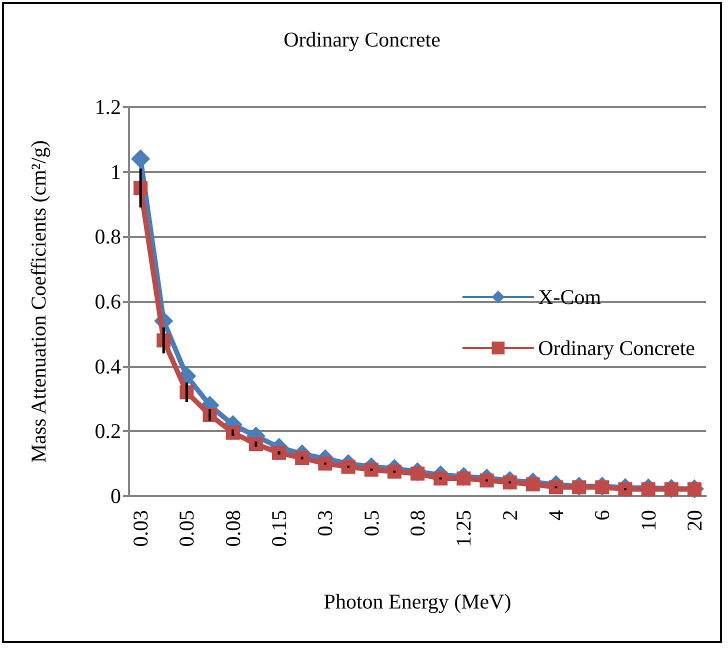 The width and height of the screenshot is (728, 649). What do you see at coordinates (107, 302) in the screenshot?
I see `y-tick-label: 0.6` at bounding box center [107, 302].